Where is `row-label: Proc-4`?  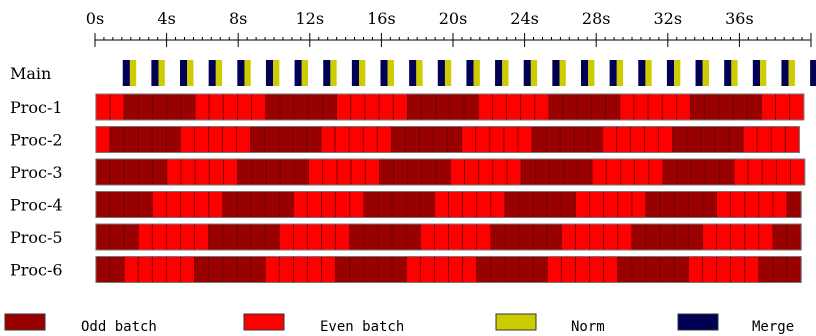
row-label: Proc-4 is located at coordinates (36, 205).